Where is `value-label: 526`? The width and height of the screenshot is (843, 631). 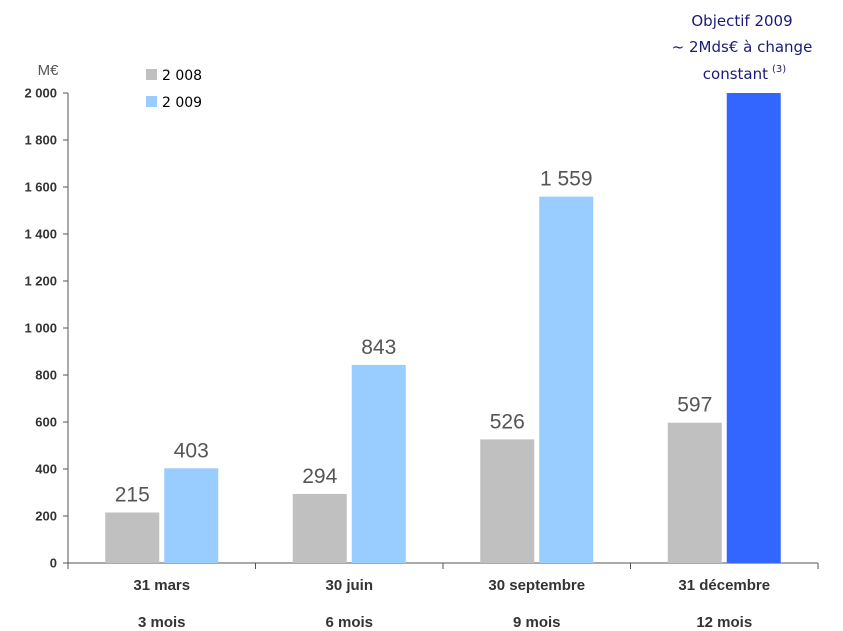
value-label: 526 is located at coordinates (507, 421).